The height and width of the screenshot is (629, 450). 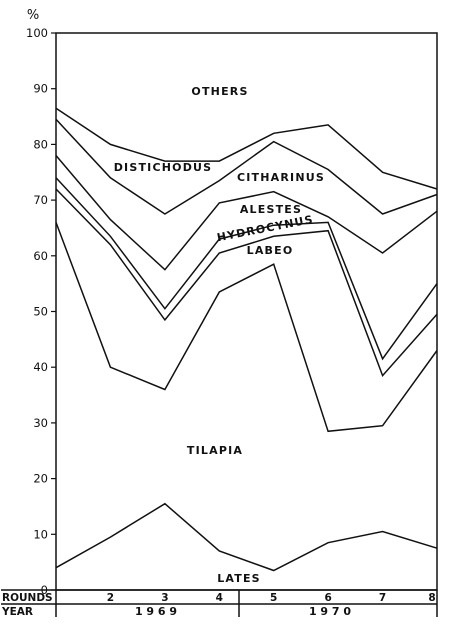 I want to click on label-alestes: ALESTES, so click(x=271, y=209).